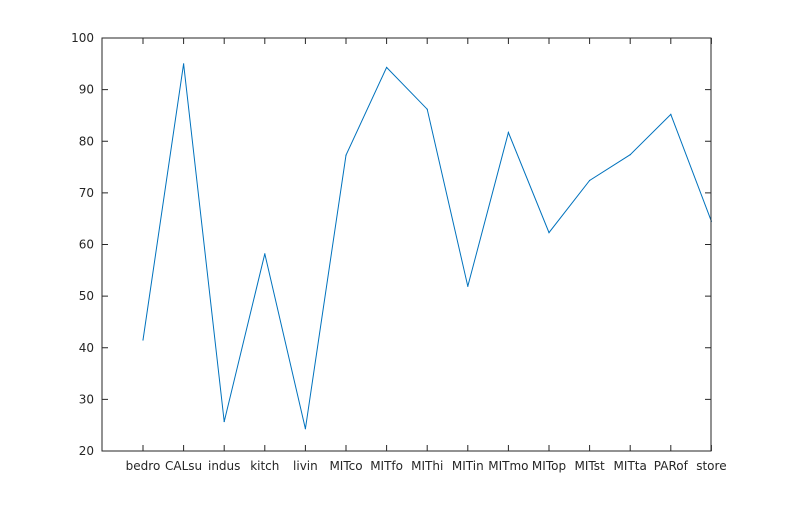 The image size is (787, 508). I want to click on x-tick-label: MITmo, so click(508, 466).